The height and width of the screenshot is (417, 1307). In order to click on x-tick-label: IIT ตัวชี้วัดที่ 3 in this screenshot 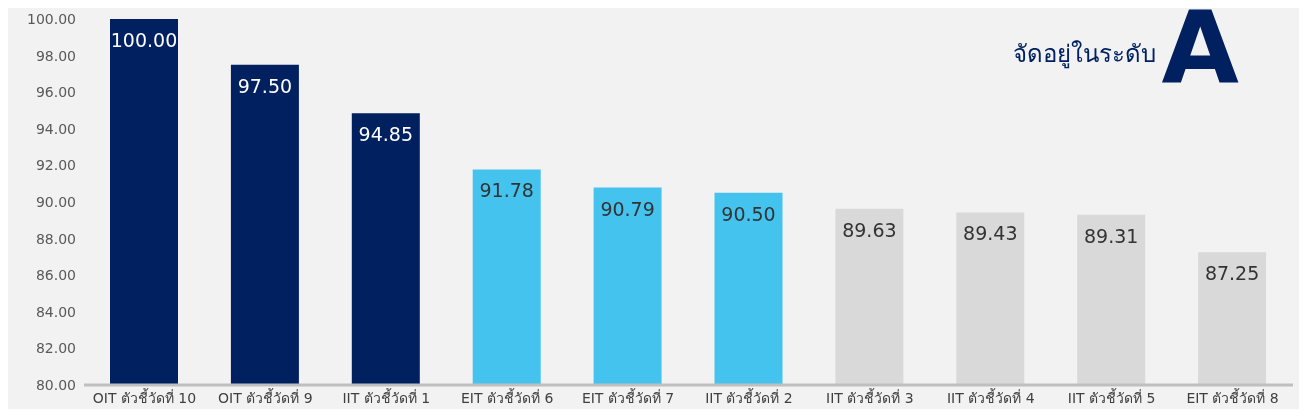, I will do `click(870, 396)`.